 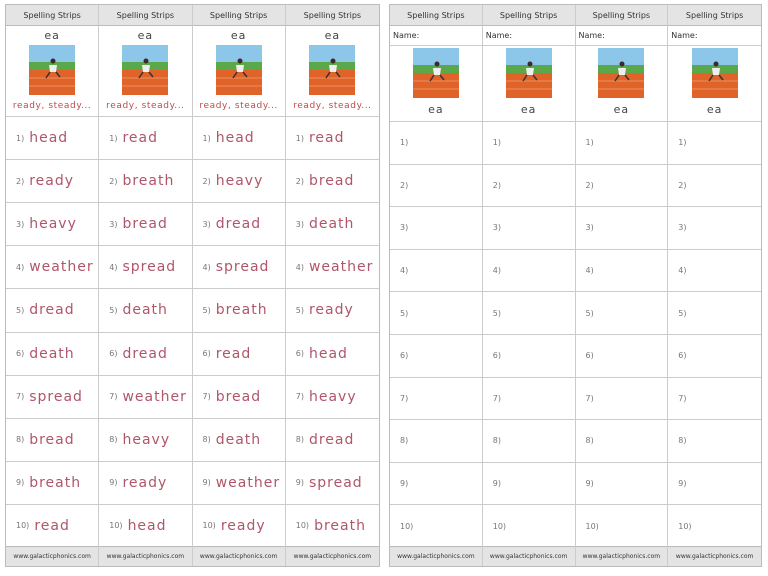 What do you see at coordinates (238, 309) in the screenshot?
I see `word-row: 5) breath` at bounding box center [238, 309].